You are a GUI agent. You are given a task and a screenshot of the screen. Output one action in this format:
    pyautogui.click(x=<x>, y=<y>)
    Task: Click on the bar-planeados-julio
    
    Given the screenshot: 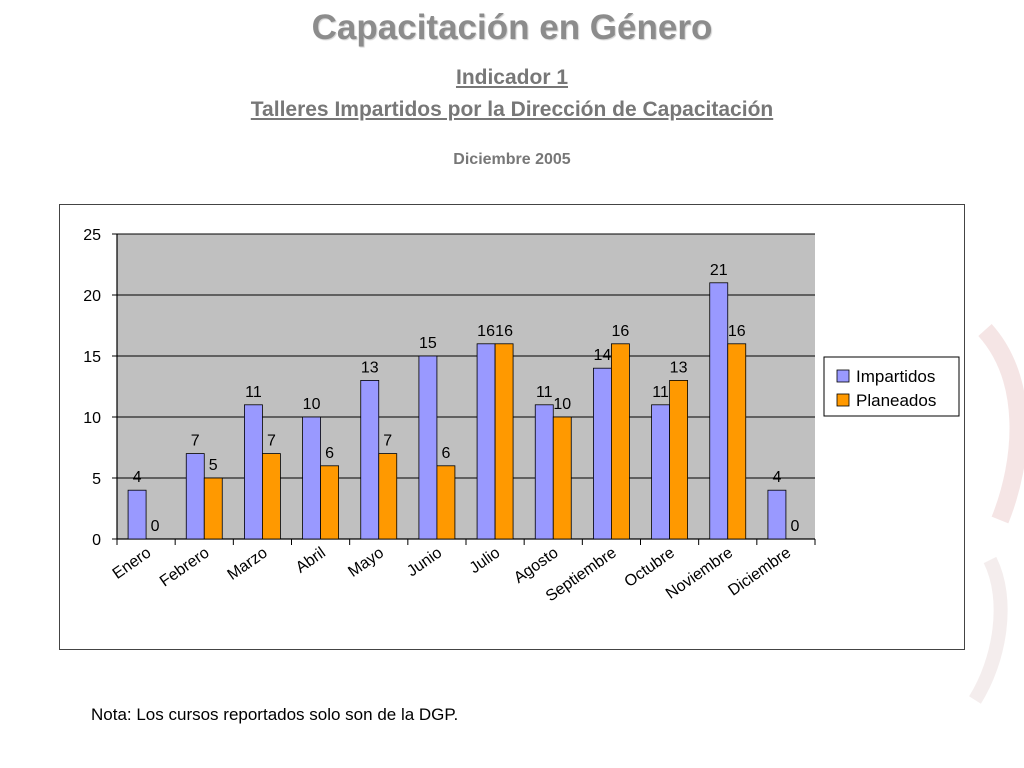 What is the action you would take?
    pyautogui.click(x=504, y=441)
    